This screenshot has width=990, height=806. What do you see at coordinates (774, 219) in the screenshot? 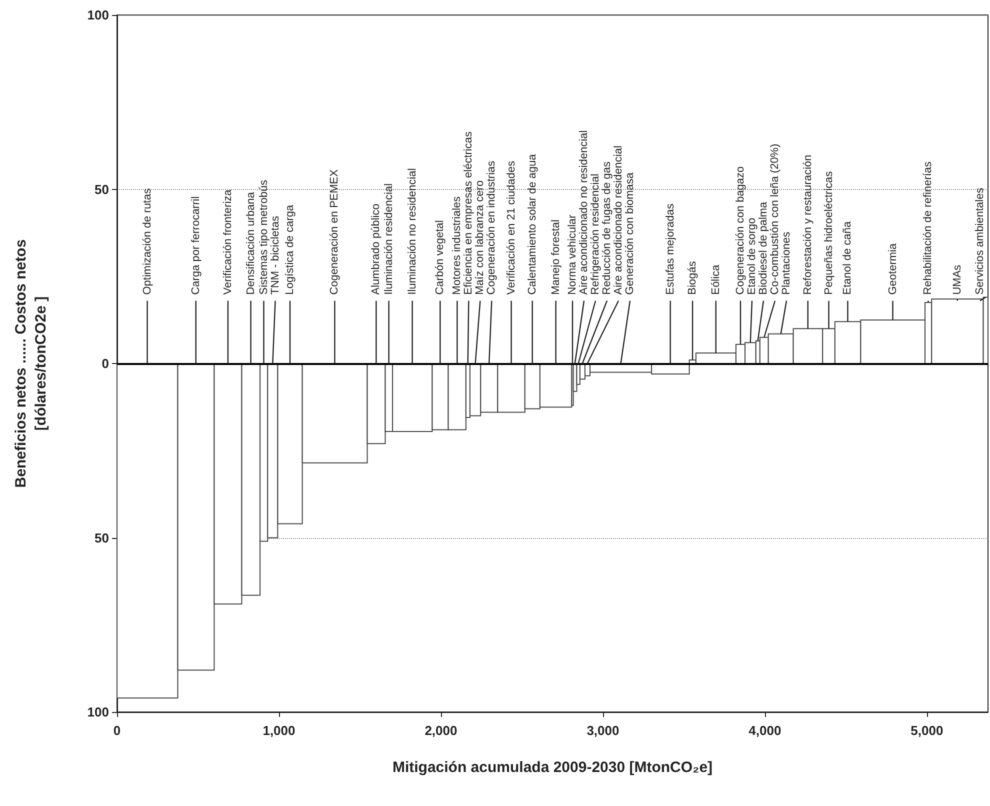
I see `annotation: Co-combustión con leña (20%)` at bounding box center [774, 219].